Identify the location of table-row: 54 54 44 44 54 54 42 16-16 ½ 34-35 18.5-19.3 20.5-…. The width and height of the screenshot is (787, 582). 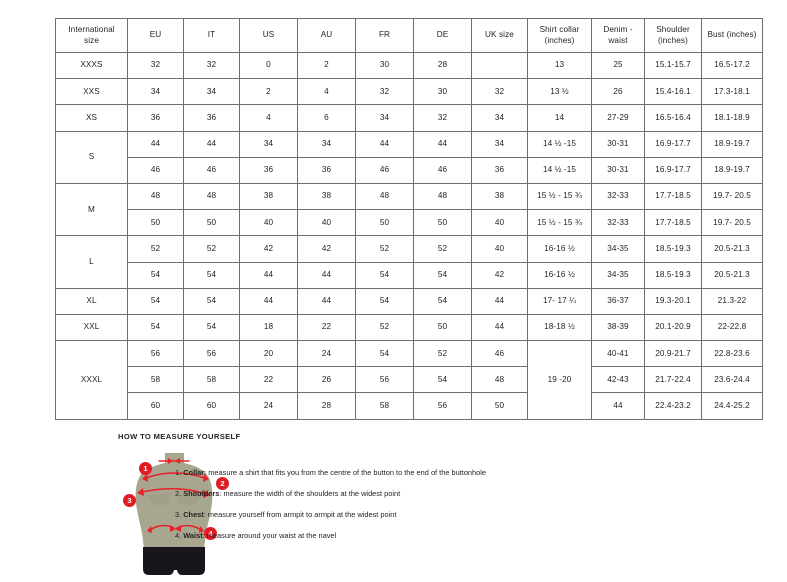
(409, 275).